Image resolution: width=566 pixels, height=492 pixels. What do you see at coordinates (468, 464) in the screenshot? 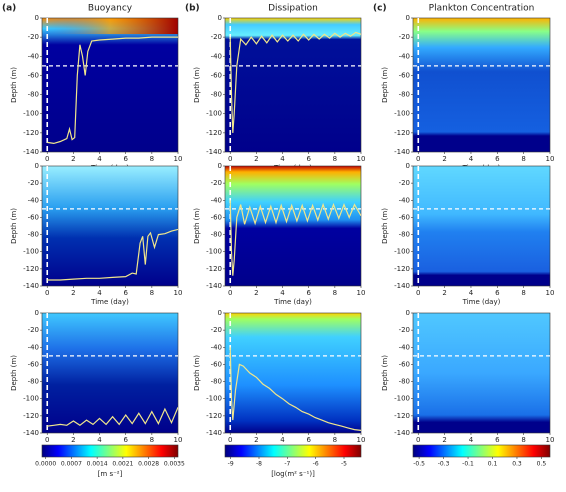
I see `colorbar-tick-label: -0.1` at bounding box center [468, 464].